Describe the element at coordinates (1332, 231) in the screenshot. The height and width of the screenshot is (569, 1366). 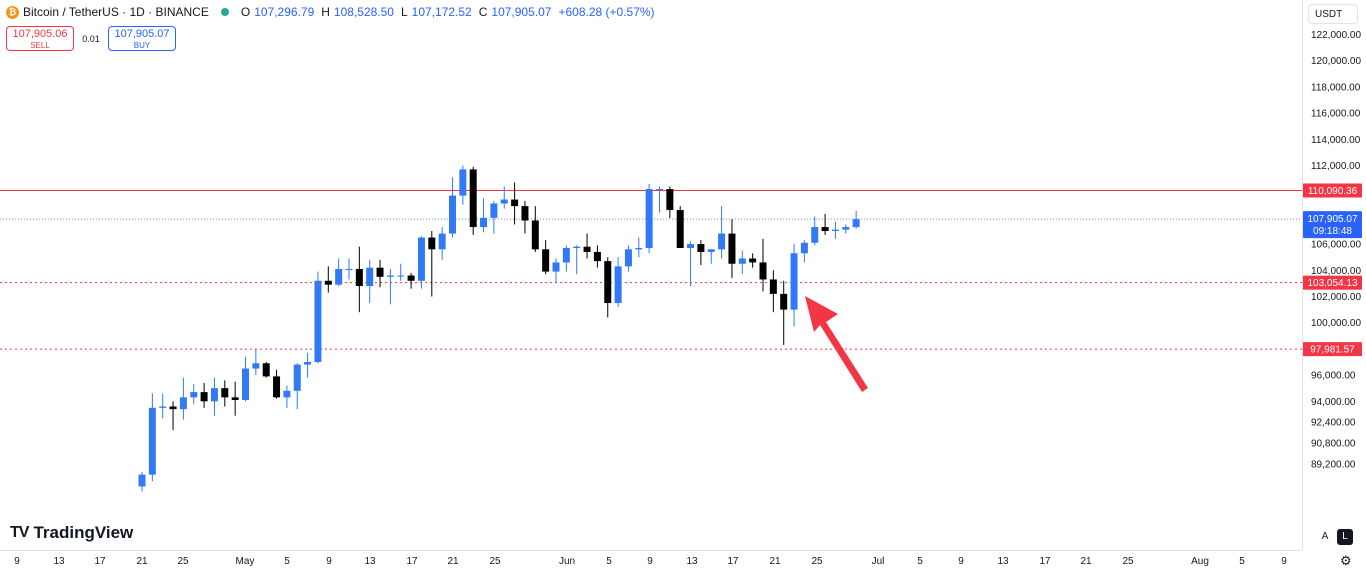
I see `countdown-label: 09:18:48` at that location.